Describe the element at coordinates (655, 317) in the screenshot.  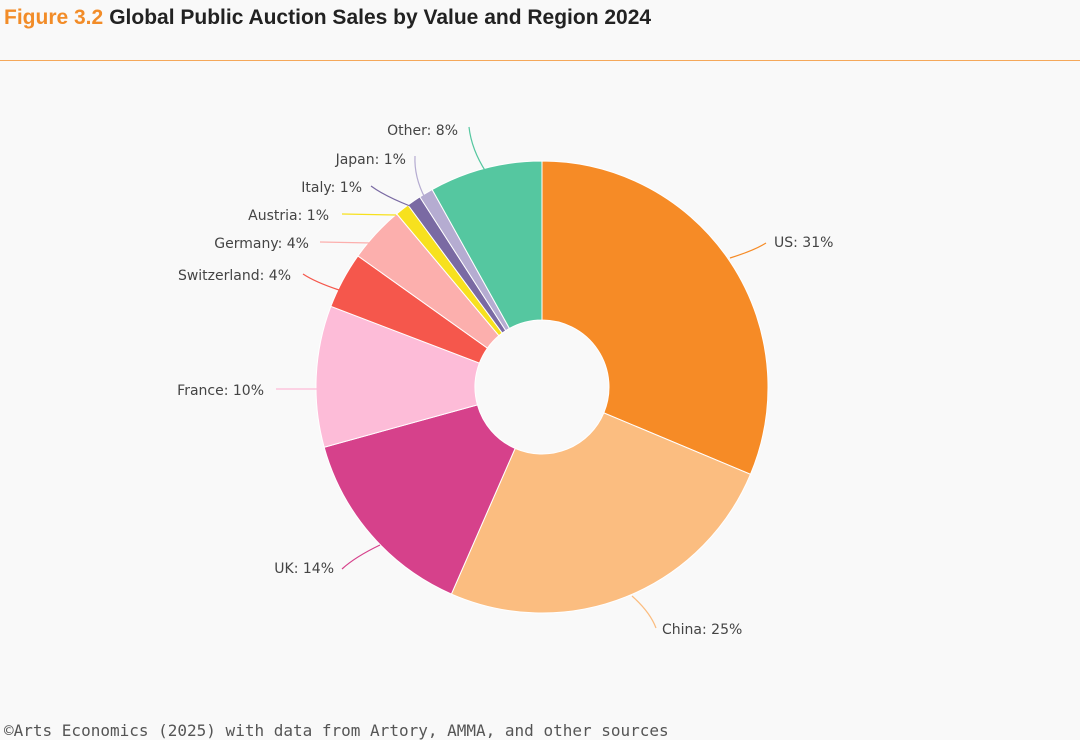
I see `slice-us` at that location.